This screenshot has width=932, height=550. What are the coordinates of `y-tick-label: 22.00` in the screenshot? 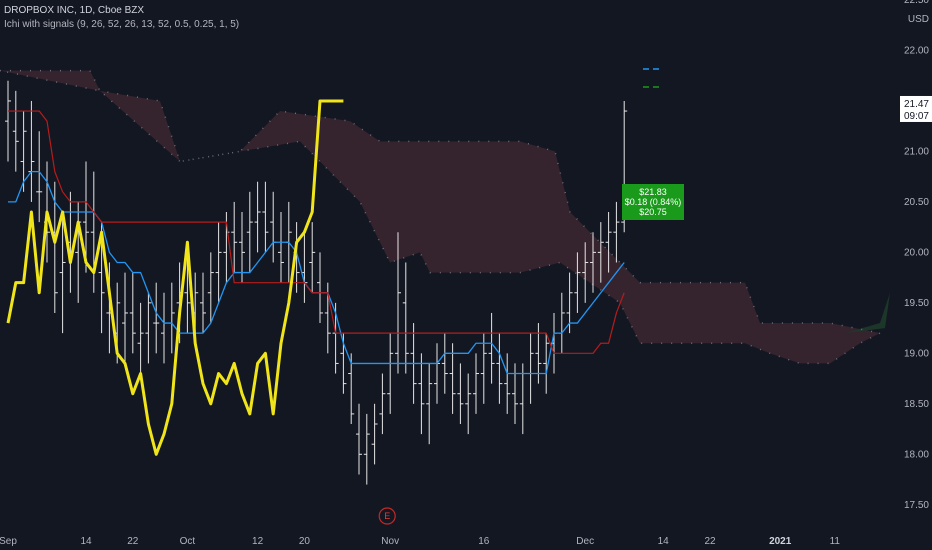 It's located at (916, 50).